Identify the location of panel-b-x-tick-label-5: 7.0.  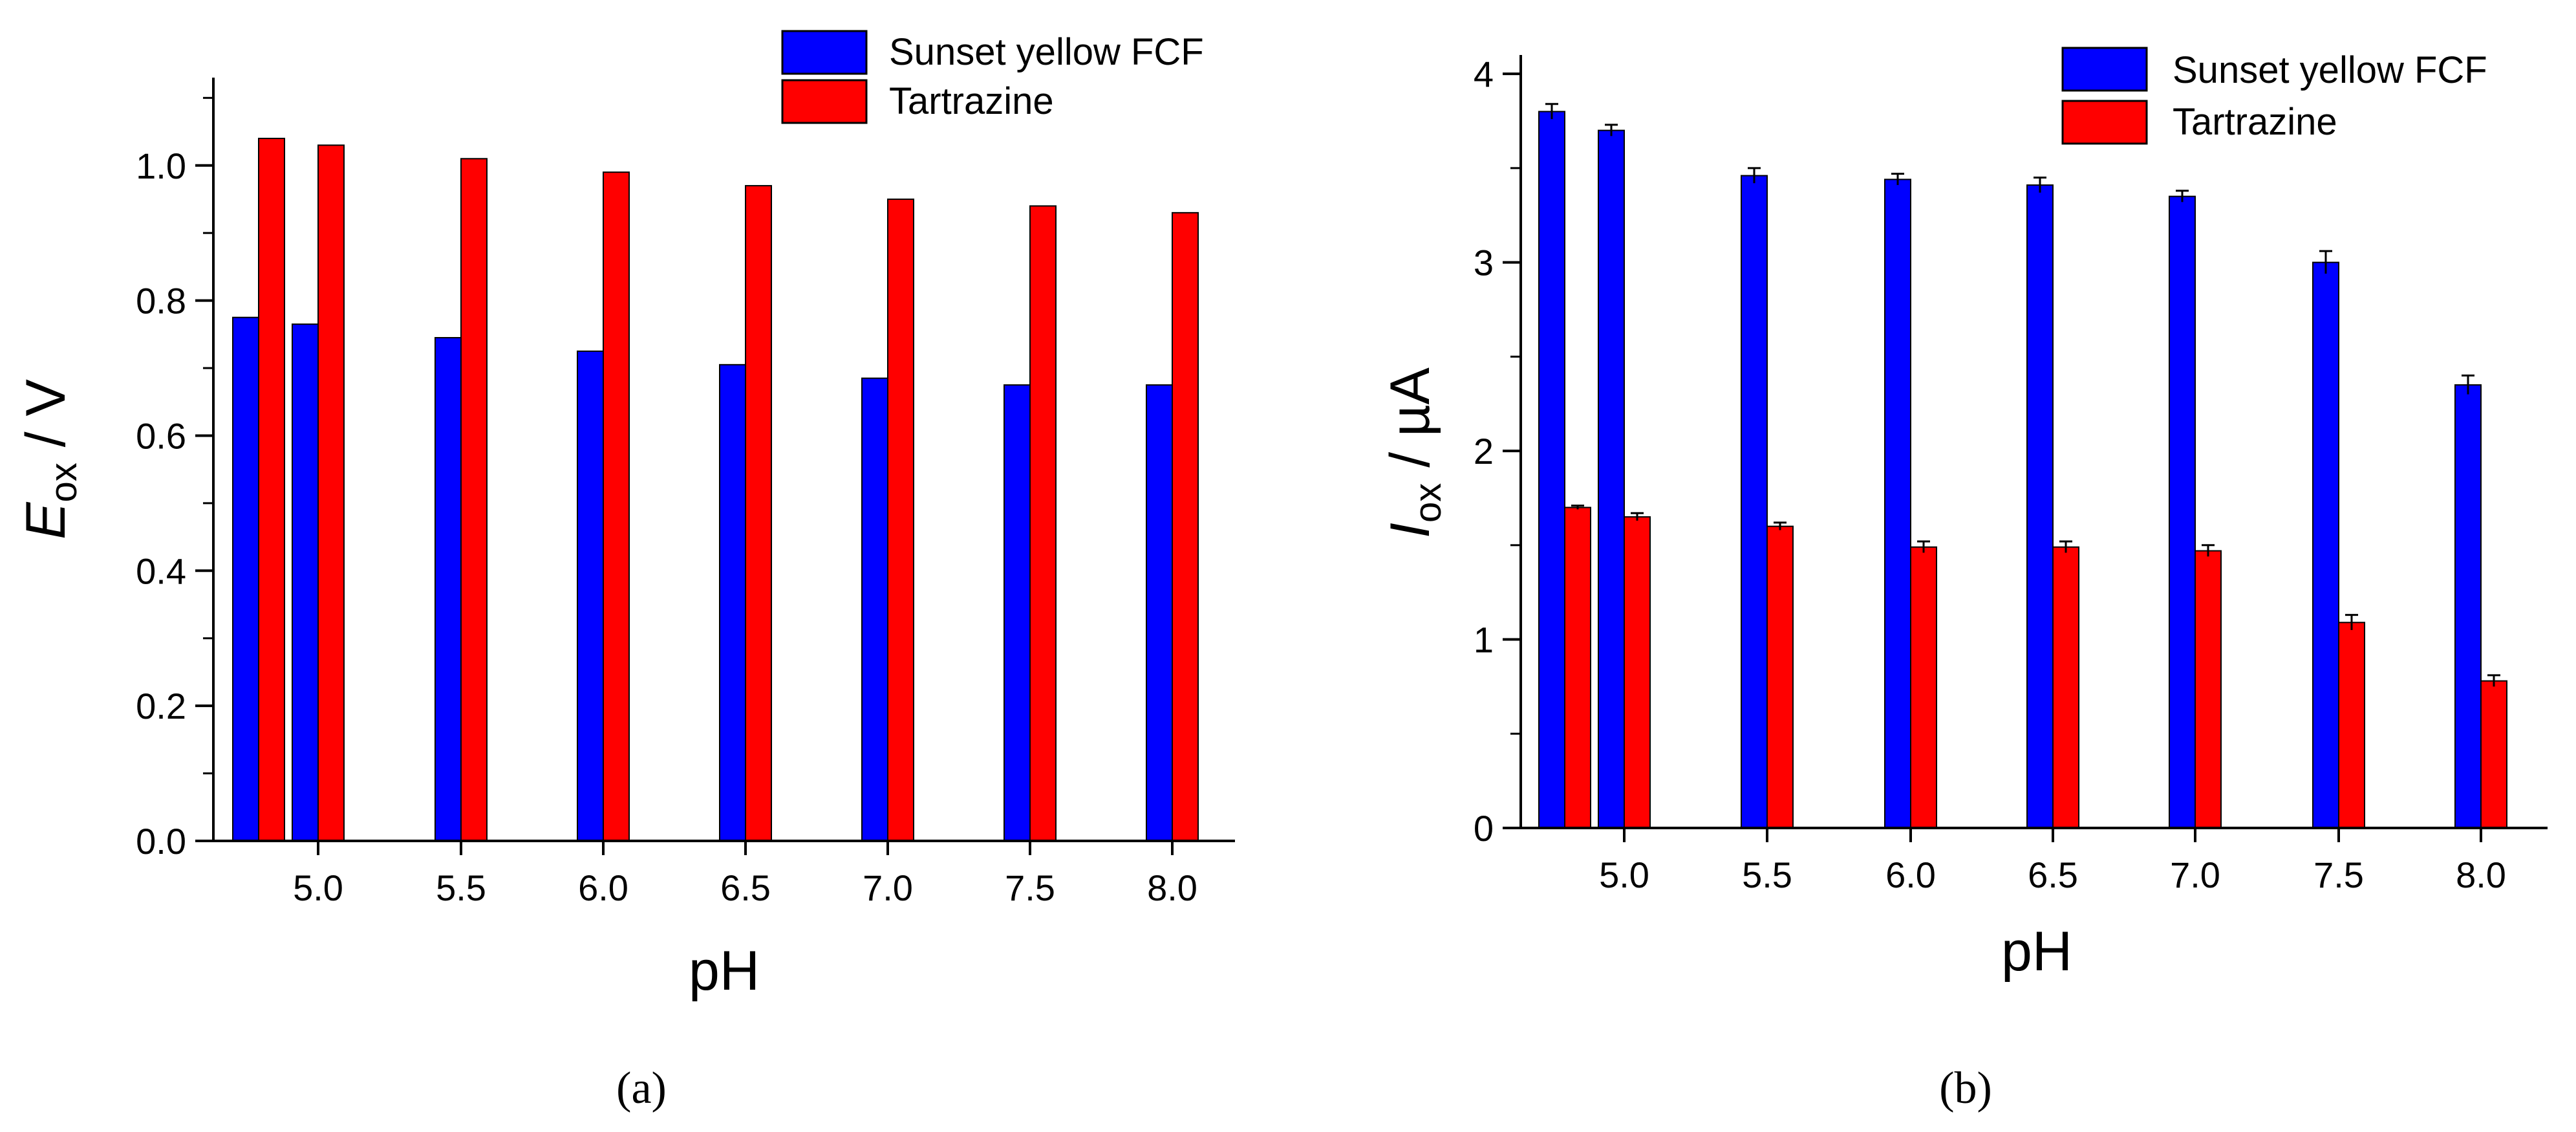
(2195, 875).